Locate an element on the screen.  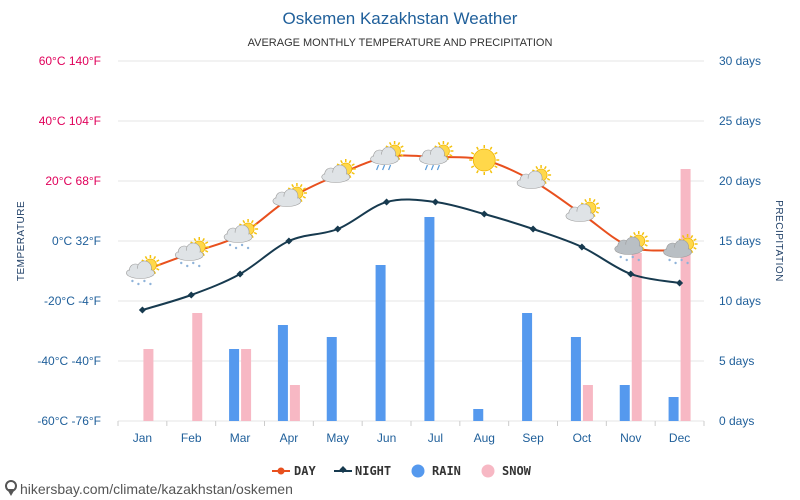
footer: hikersbay.com/climate/kazakhstan/oskemen is located at coordinates (149, 488).